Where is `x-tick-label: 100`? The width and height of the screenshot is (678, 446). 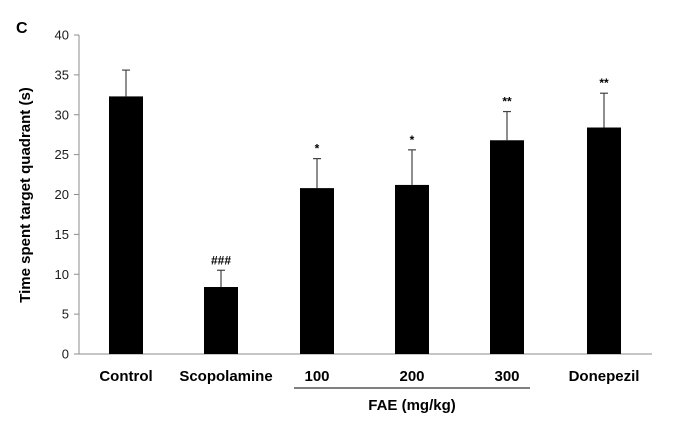 x-tick-label: 100 is located at coordinates (316, 376).